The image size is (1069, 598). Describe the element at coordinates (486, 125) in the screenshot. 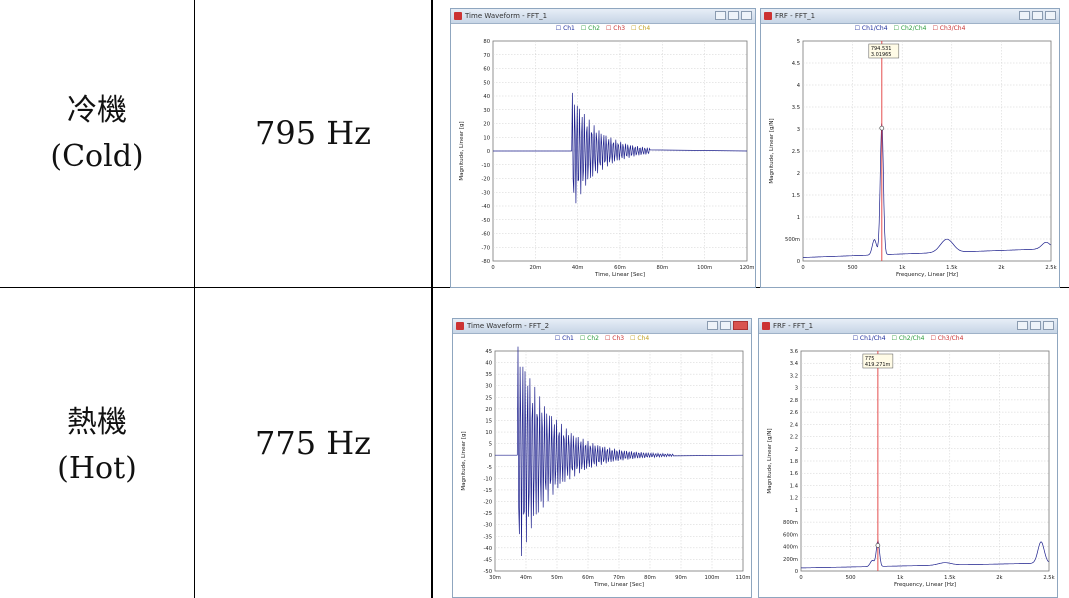

I see `y-tick-label: 20` at that location.